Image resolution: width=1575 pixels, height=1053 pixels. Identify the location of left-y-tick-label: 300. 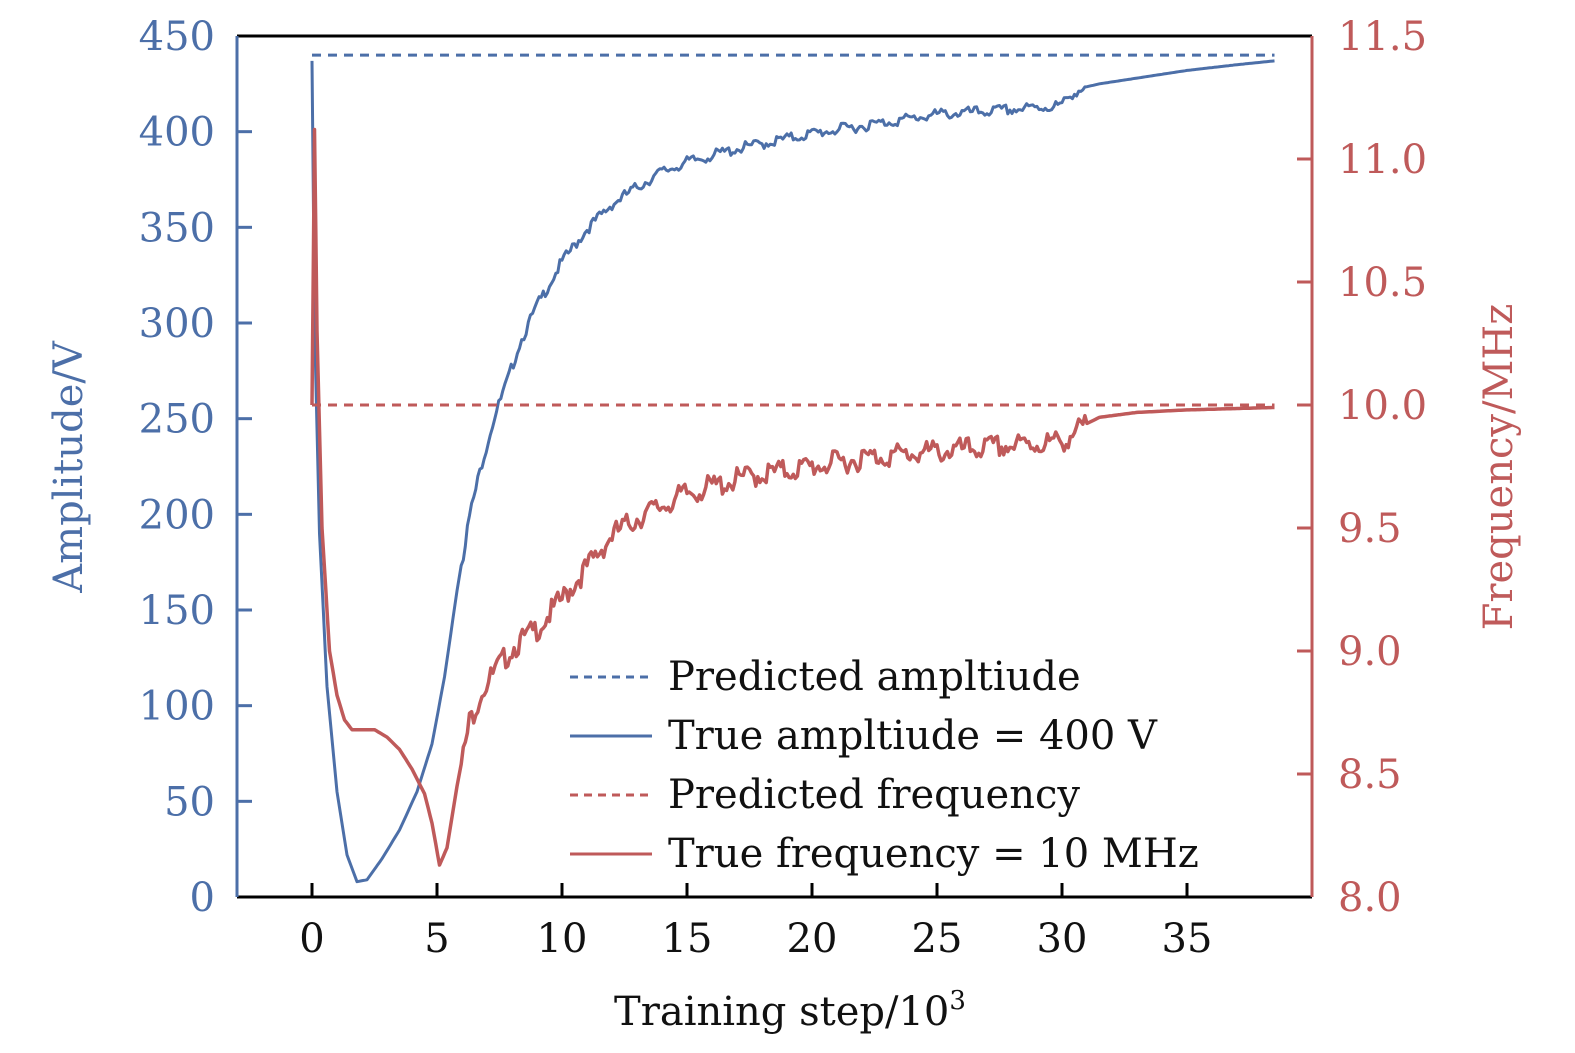
(177, 324).